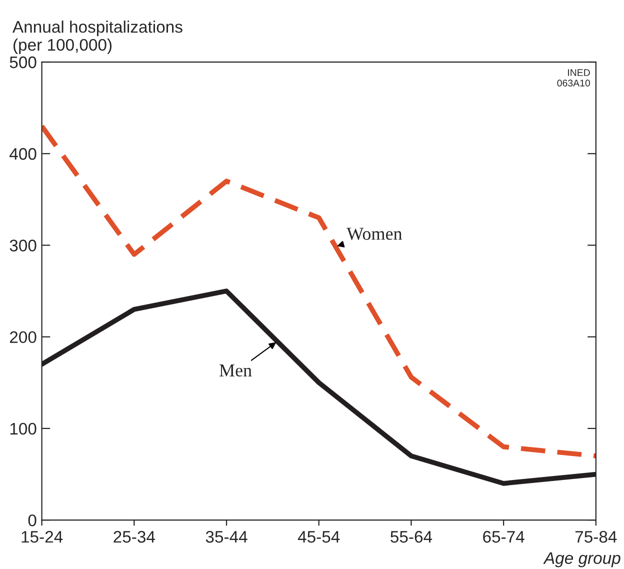 This screenshot has height=569, width=624. What do you see at coordinates (503, 536) in the screenshot?
I see `x-tick-label: 65-74` at bounding box center [503, 536].